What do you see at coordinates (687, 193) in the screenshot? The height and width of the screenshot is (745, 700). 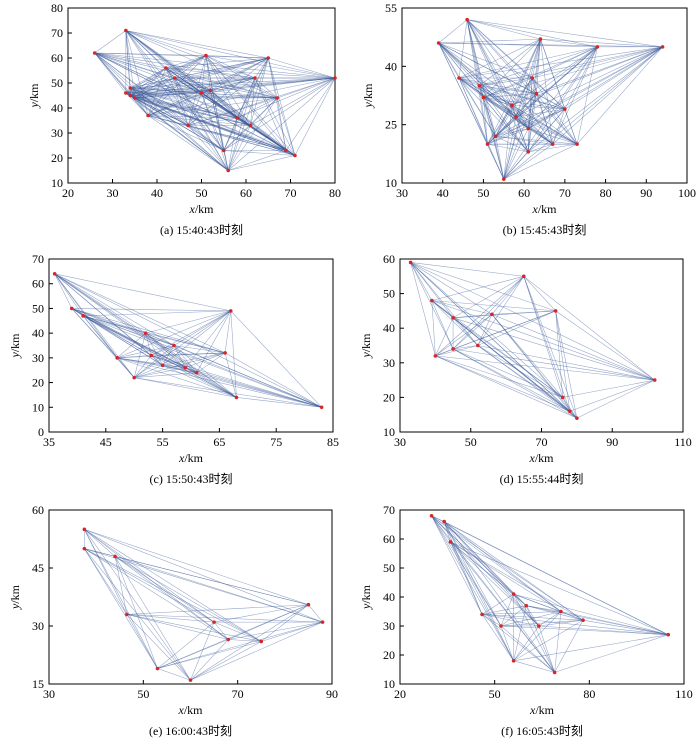 I see `x-tick-label: 100` at bounding box center [687, 193].